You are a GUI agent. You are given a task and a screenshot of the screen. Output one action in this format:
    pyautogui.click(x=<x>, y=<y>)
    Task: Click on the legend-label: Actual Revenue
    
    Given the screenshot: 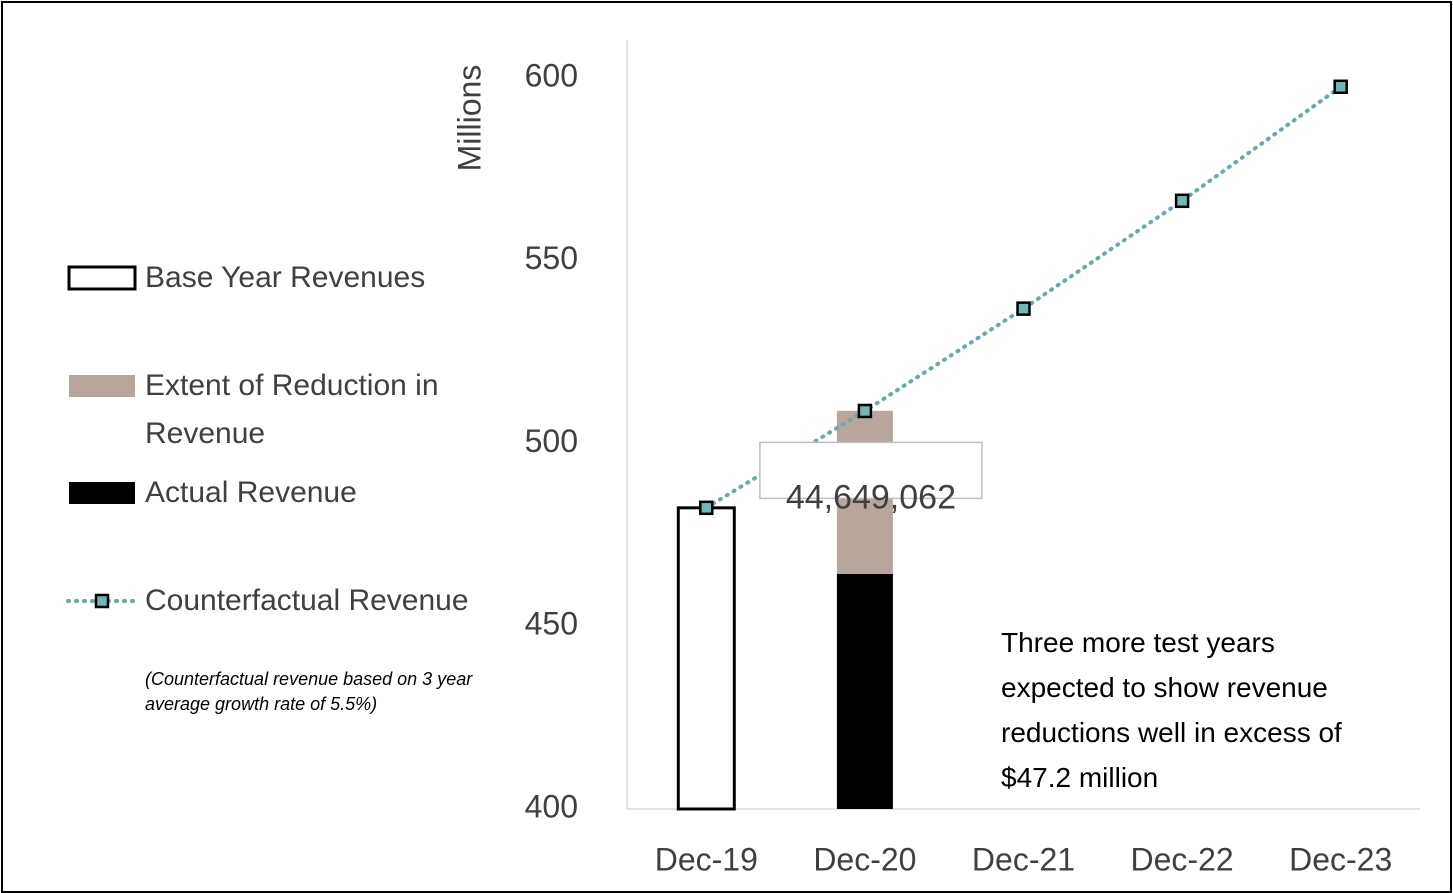 What is the action you would take?
    pyautogui.click(x=251, y=492)
    